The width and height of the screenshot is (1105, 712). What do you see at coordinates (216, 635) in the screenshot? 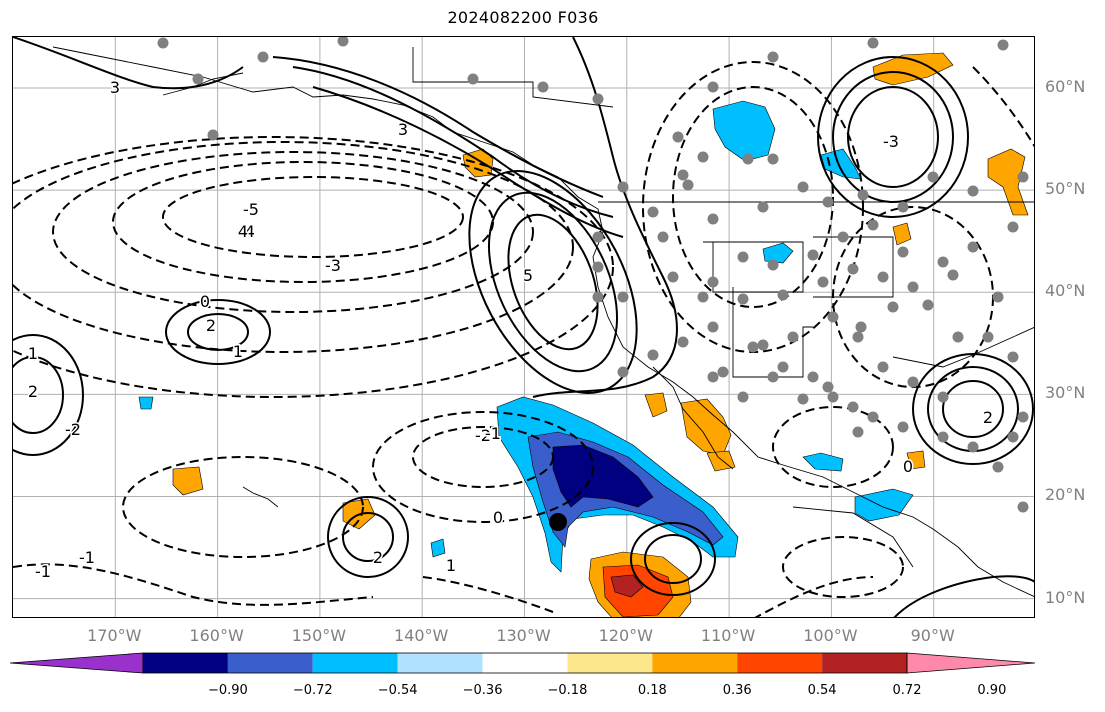
I see `lon-tick-label: 160°W` at bounding box center [216, 635].